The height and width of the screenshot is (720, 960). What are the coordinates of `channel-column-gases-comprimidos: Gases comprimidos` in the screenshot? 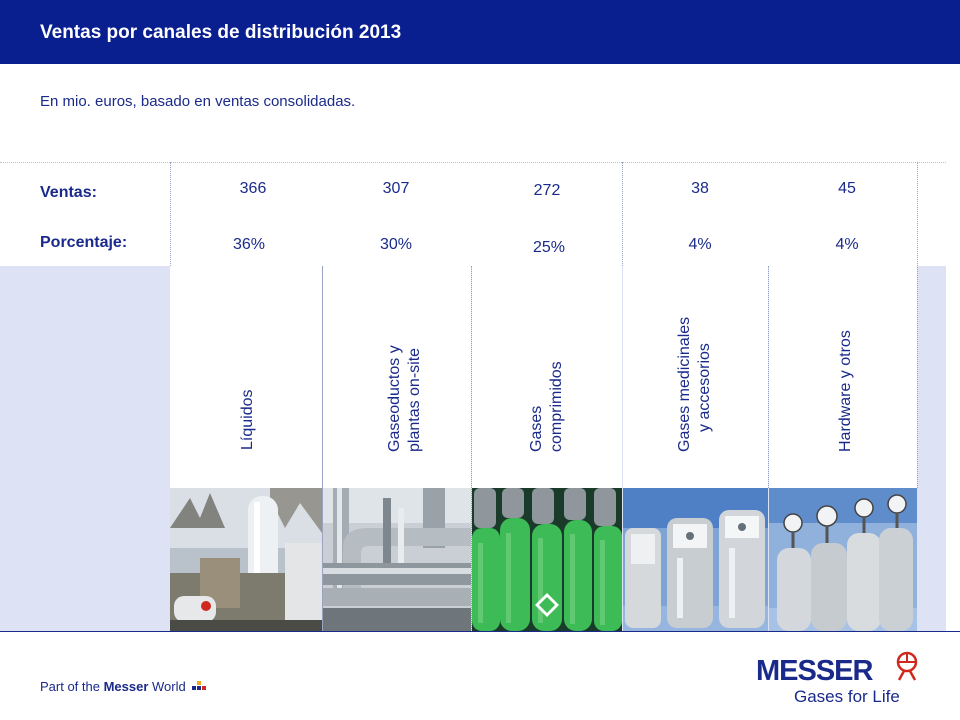 It's located at (547, 377).